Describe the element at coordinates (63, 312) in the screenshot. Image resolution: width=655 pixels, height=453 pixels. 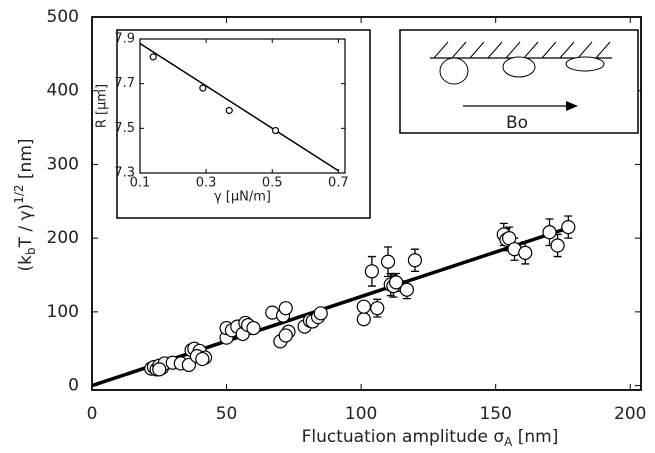
I see `y-tick-label: 100` at that location.